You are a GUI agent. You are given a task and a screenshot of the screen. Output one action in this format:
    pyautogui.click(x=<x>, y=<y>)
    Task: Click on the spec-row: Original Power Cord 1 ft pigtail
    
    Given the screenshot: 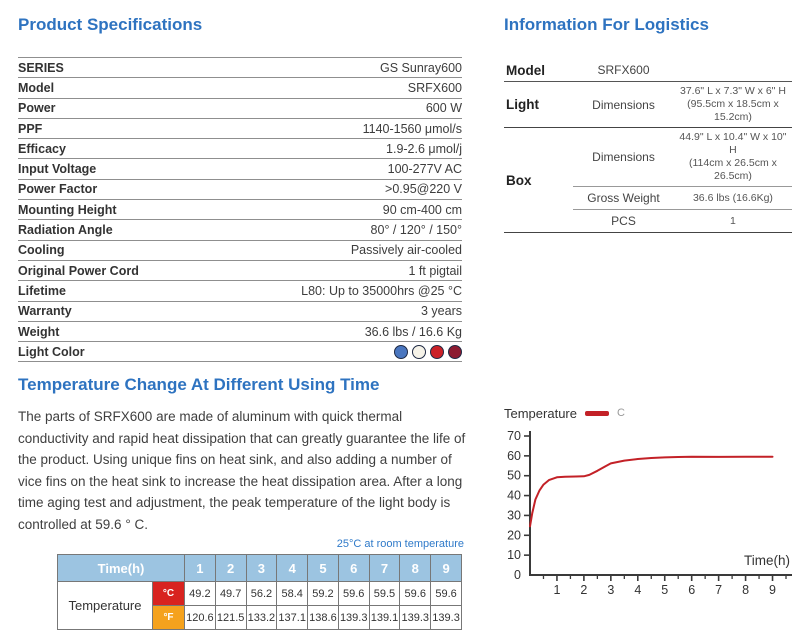 What is the action you would take?
    pyautogui.click(x=240, y=270)
    